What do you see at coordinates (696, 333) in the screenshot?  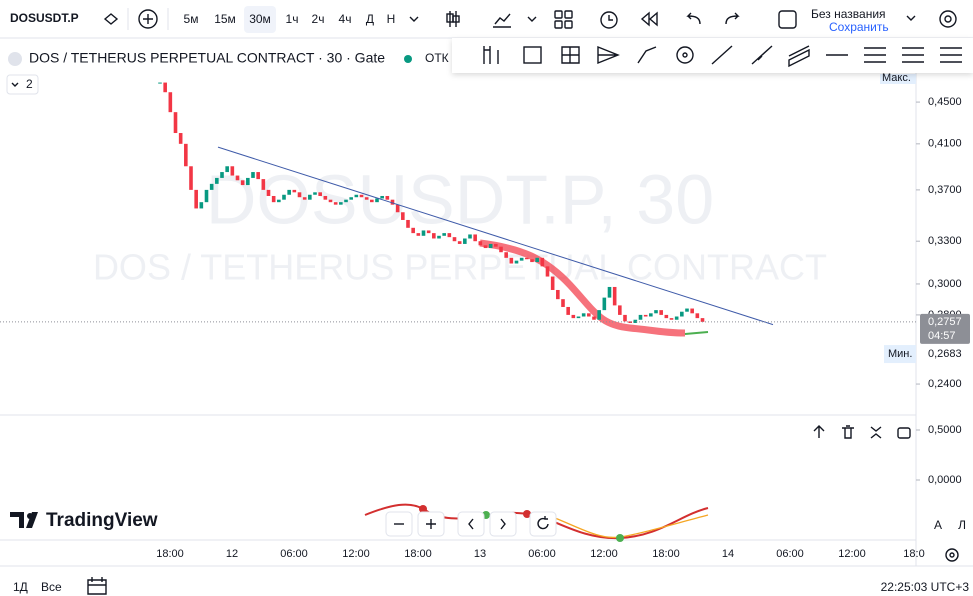 I see `indicator-band-tail` at bounding box center [696, 333].